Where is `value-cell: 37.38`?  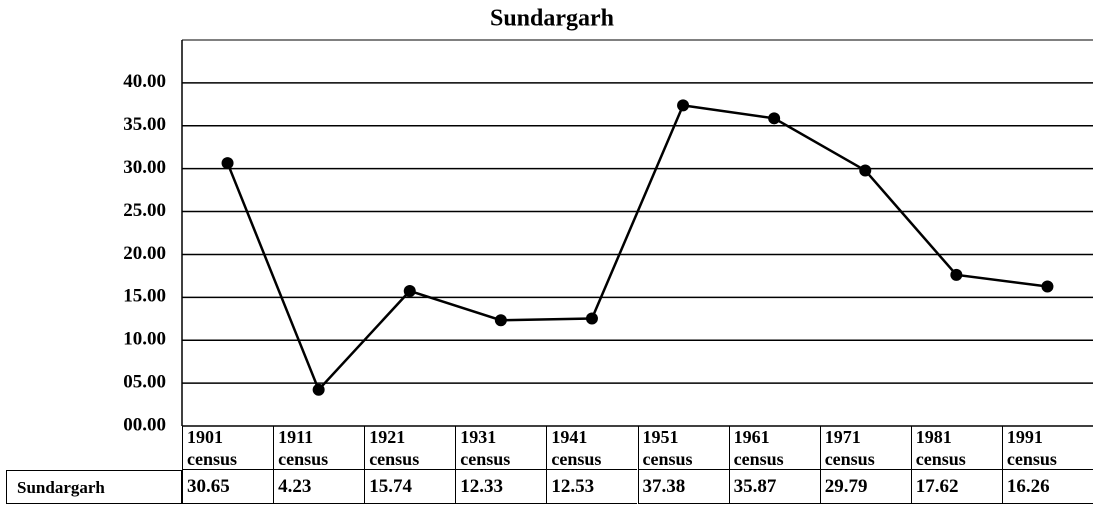
value-cell: 37.38 is located at coordinates (683, 487).